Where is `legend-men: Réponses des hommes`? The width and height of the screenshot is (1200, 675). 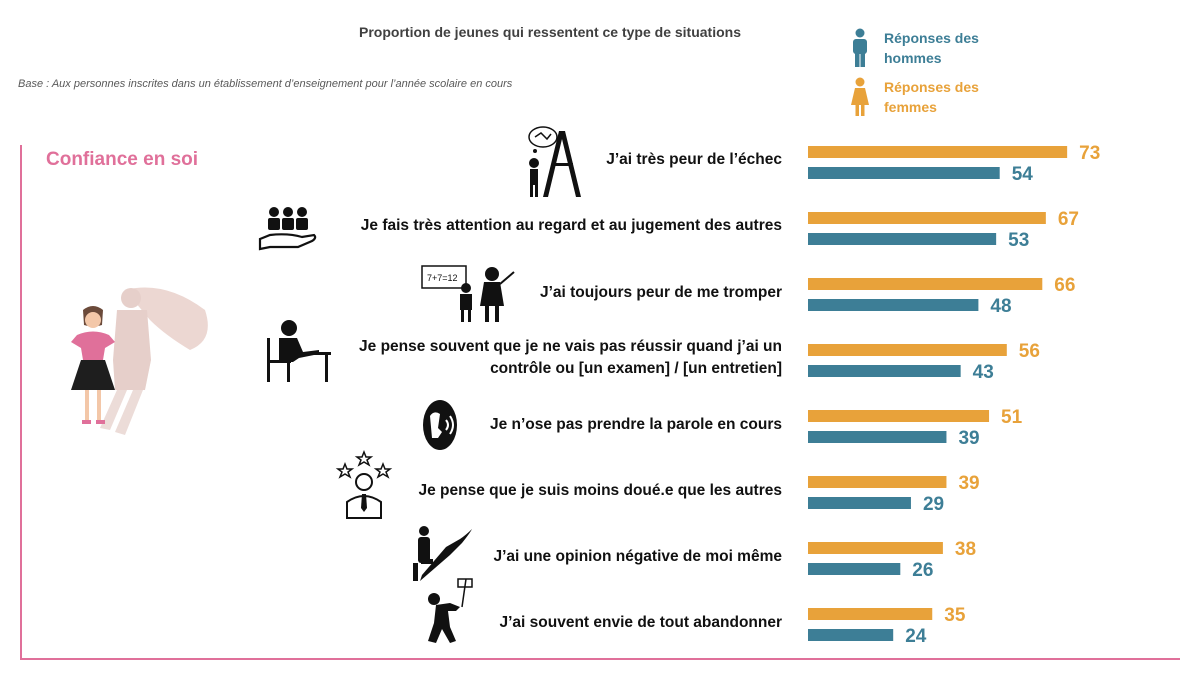
legend-men: Réponses des hommes is located at coordinates (922, 48).